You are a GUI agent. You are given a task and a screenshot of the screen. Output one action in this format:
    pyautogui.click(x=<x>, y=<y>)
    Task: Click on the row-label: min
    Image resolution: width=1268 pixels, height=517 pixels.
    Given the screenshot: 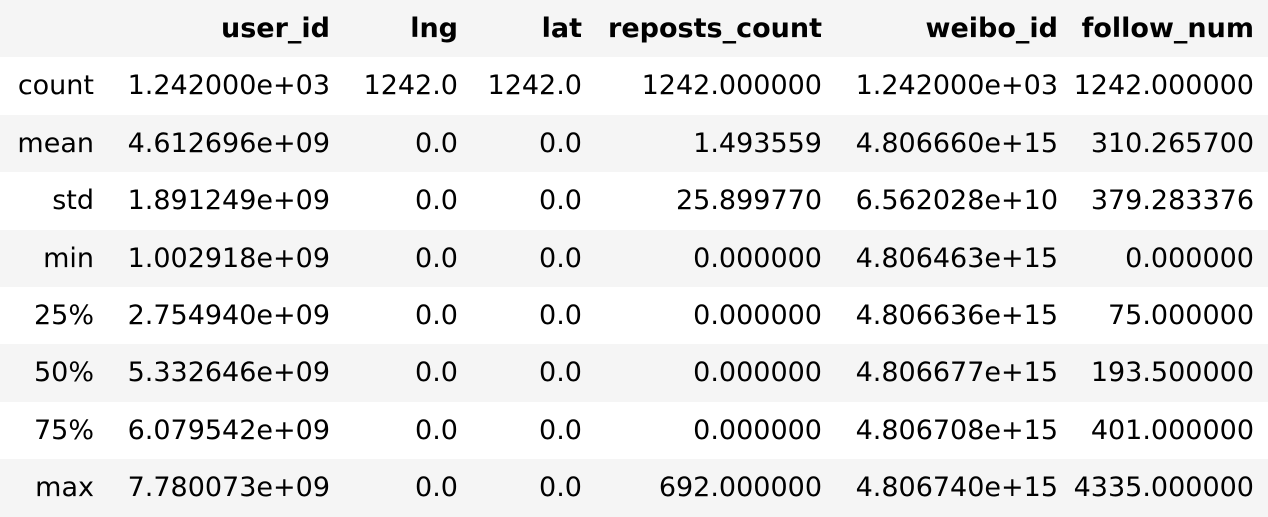 What is the action you would take?
    pyautogui.click(x=54, y=258)
    